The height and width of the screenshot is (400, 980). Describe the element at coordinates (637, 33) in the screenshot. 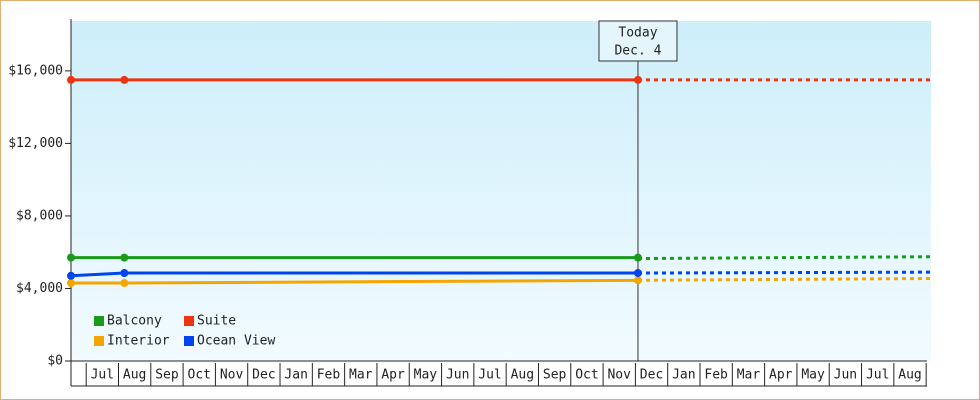

I see `today-label: Today` at that location.